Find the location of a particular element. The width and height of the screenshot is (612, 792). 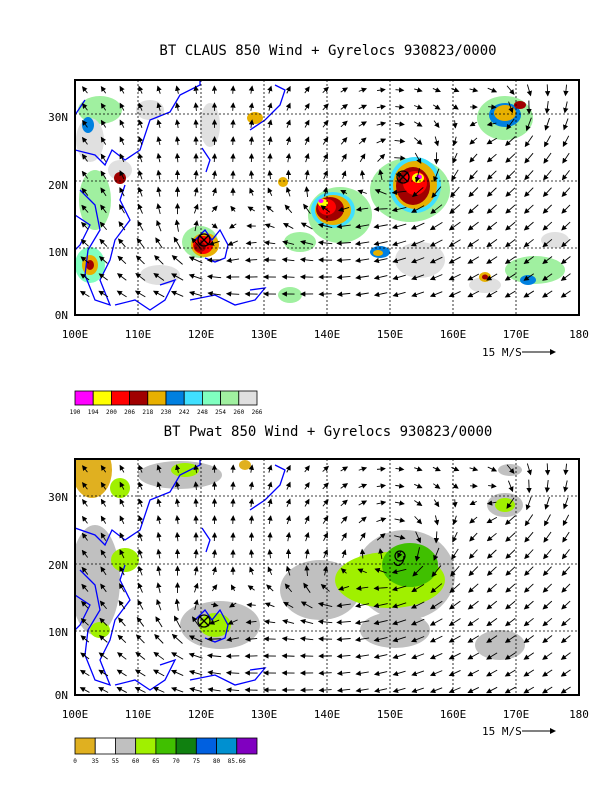

y-tick-label: 30N is located at coordinates (58, 497).